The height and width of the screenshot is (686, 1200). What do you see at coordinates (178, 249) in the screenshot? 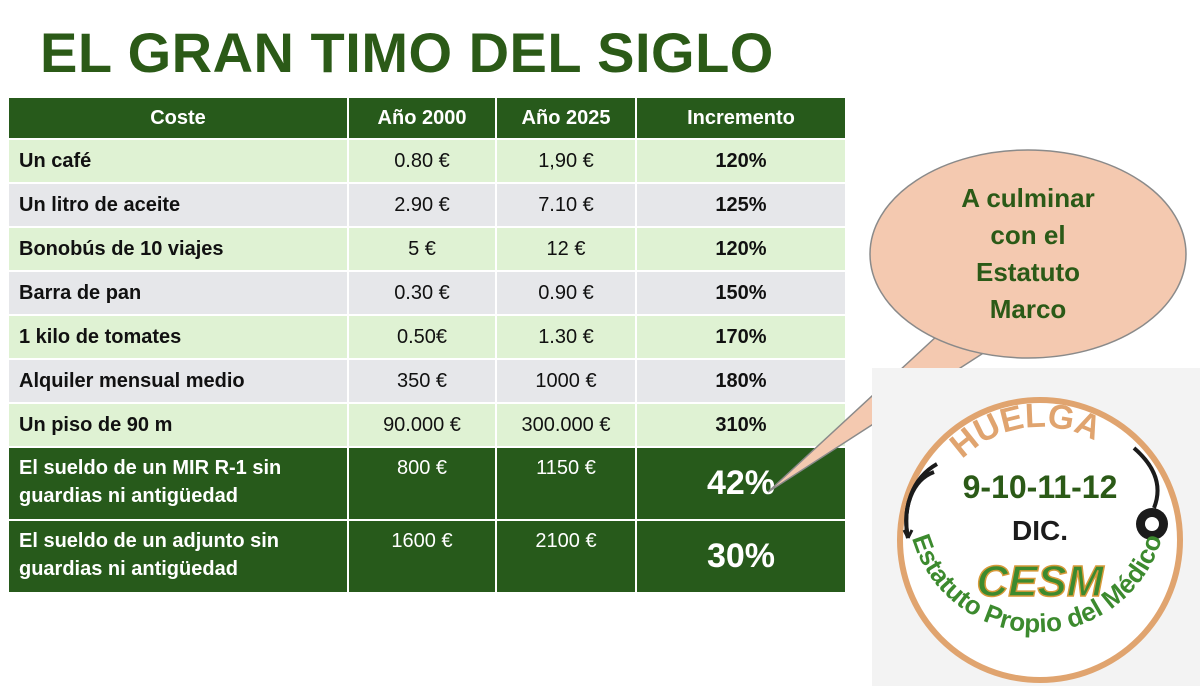
I see `row-item: Bonobús de 10 viajes` at bounding box center [178, 249].